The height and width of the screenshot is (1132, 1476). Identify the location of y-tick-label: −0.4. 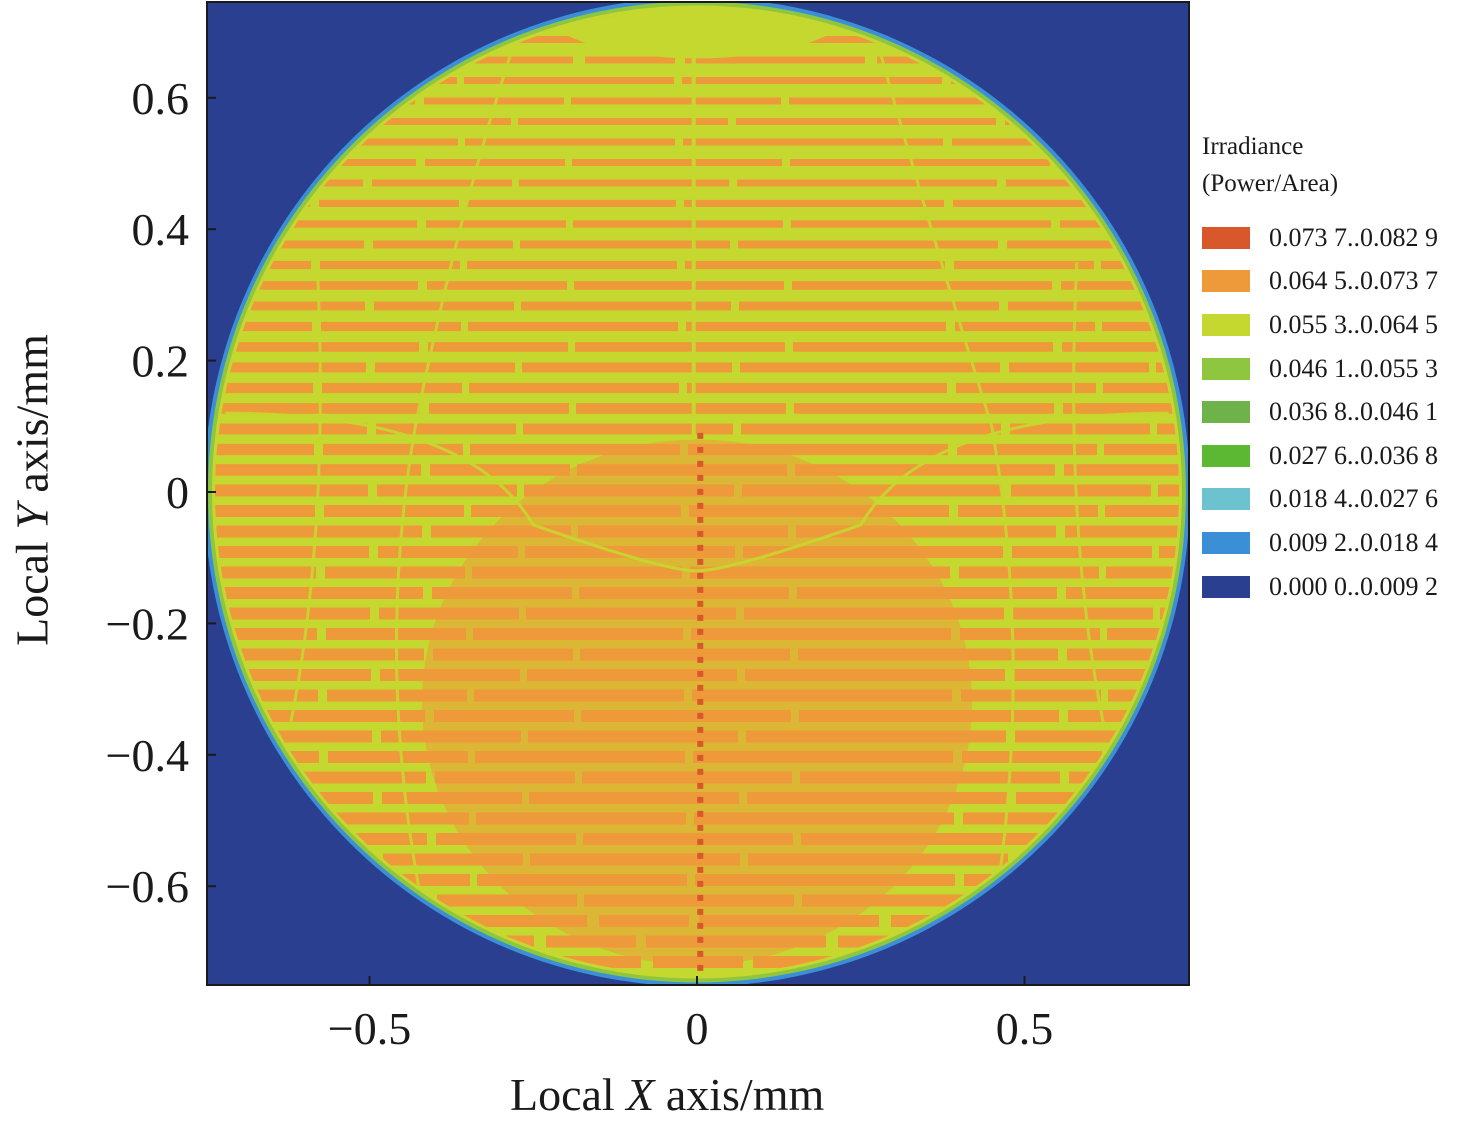
(147, 755).